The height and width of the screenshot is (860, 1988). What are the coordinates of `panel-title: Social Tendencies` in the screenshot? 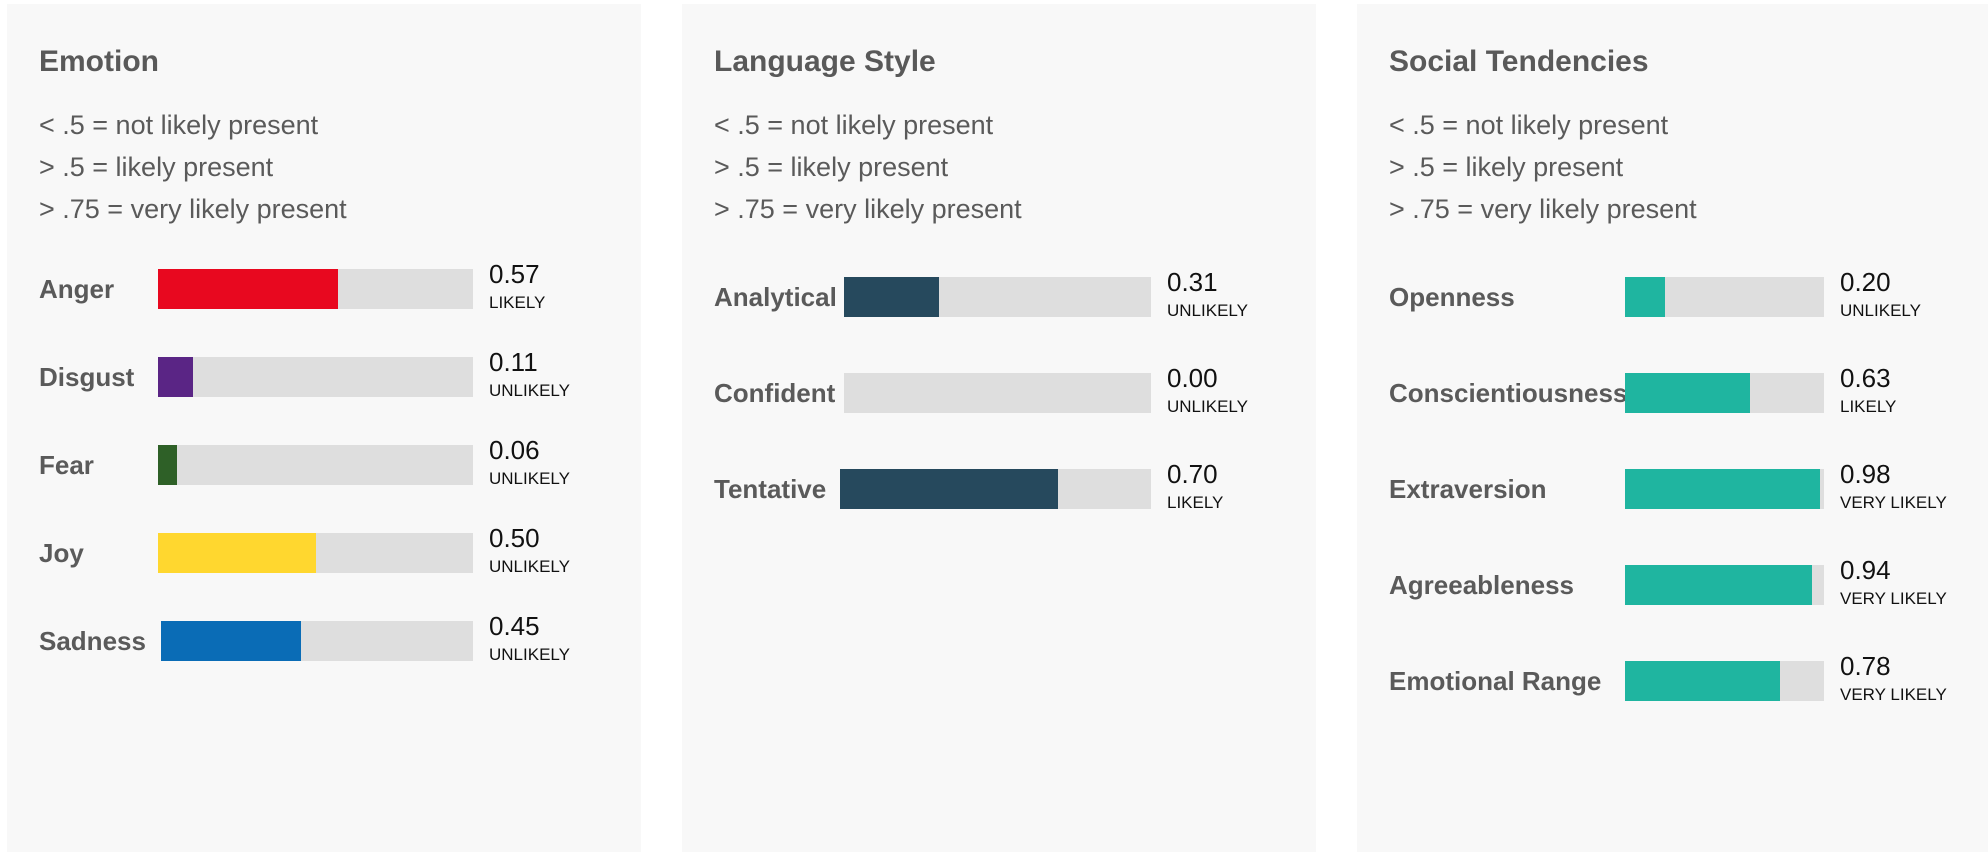 It's located at (1519, 61).